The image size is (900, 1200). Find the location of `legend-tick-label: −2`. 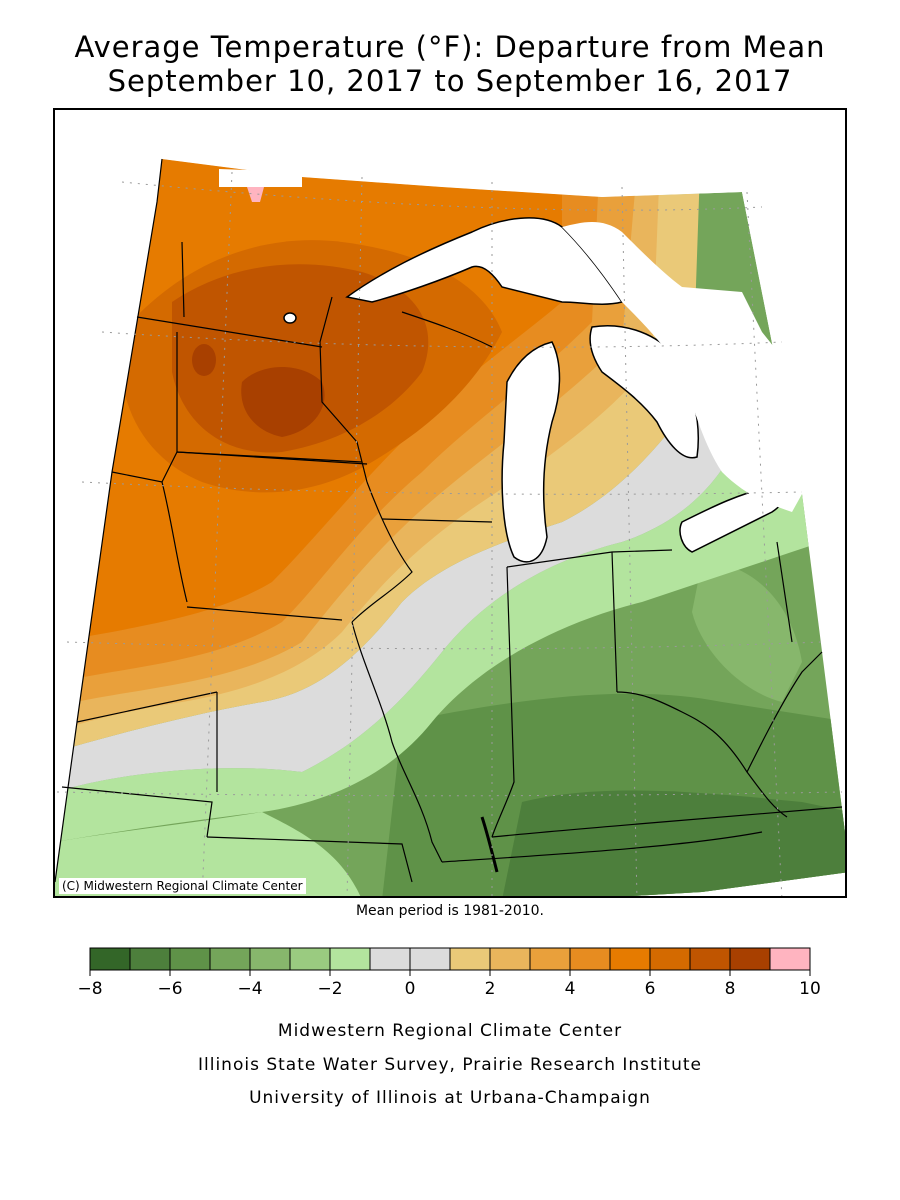

legend-tick-label: −2 is located at coordinates (329, 989).